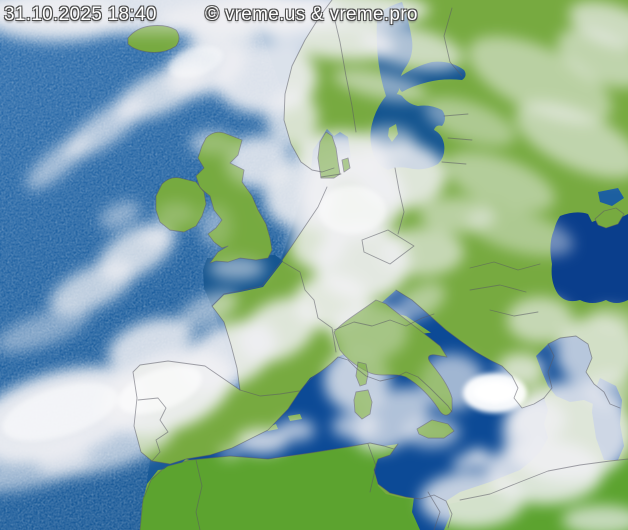 The image size is (628, 530). What do you see at coordinates (153, 429) in the screenshot?
I see `portugal-spain-border` at bounding box center [153, 429].